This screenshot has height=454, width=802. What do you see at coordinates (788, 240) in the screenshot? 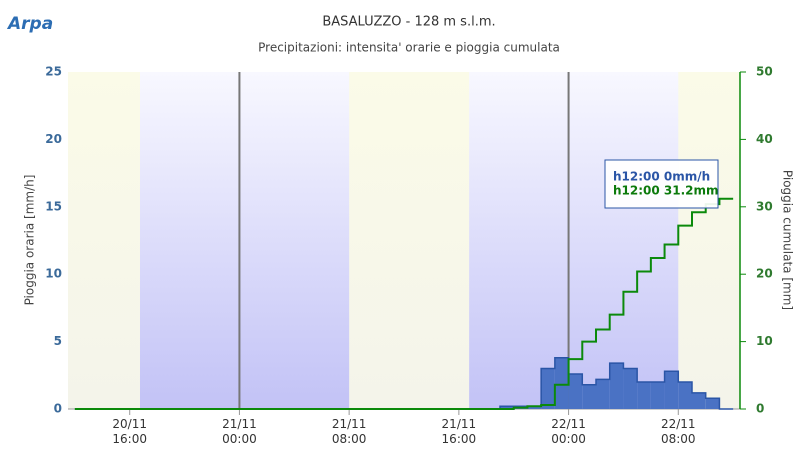
I see `y2-axis-title: Pioggia cumulata [mm]` at bounding box center [788, 240].